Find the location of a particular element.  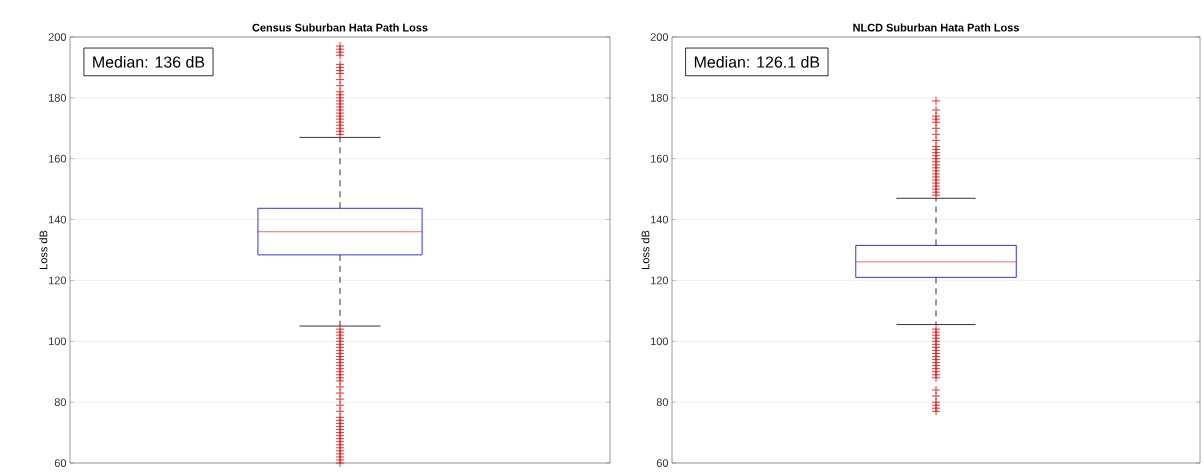

chart-title: NLCD Suburban Hata Path Loss is located at coordinates (936, 27).